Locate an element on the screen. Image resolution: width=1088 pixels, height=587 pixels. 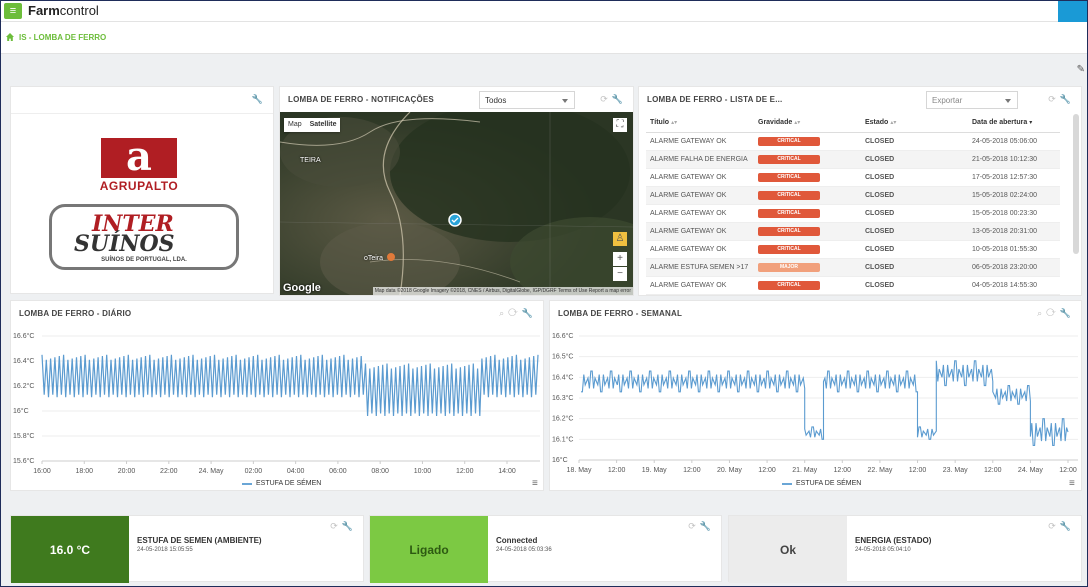
column-header-titulo: Título ▴▾ is located at coordinates (700, 123).